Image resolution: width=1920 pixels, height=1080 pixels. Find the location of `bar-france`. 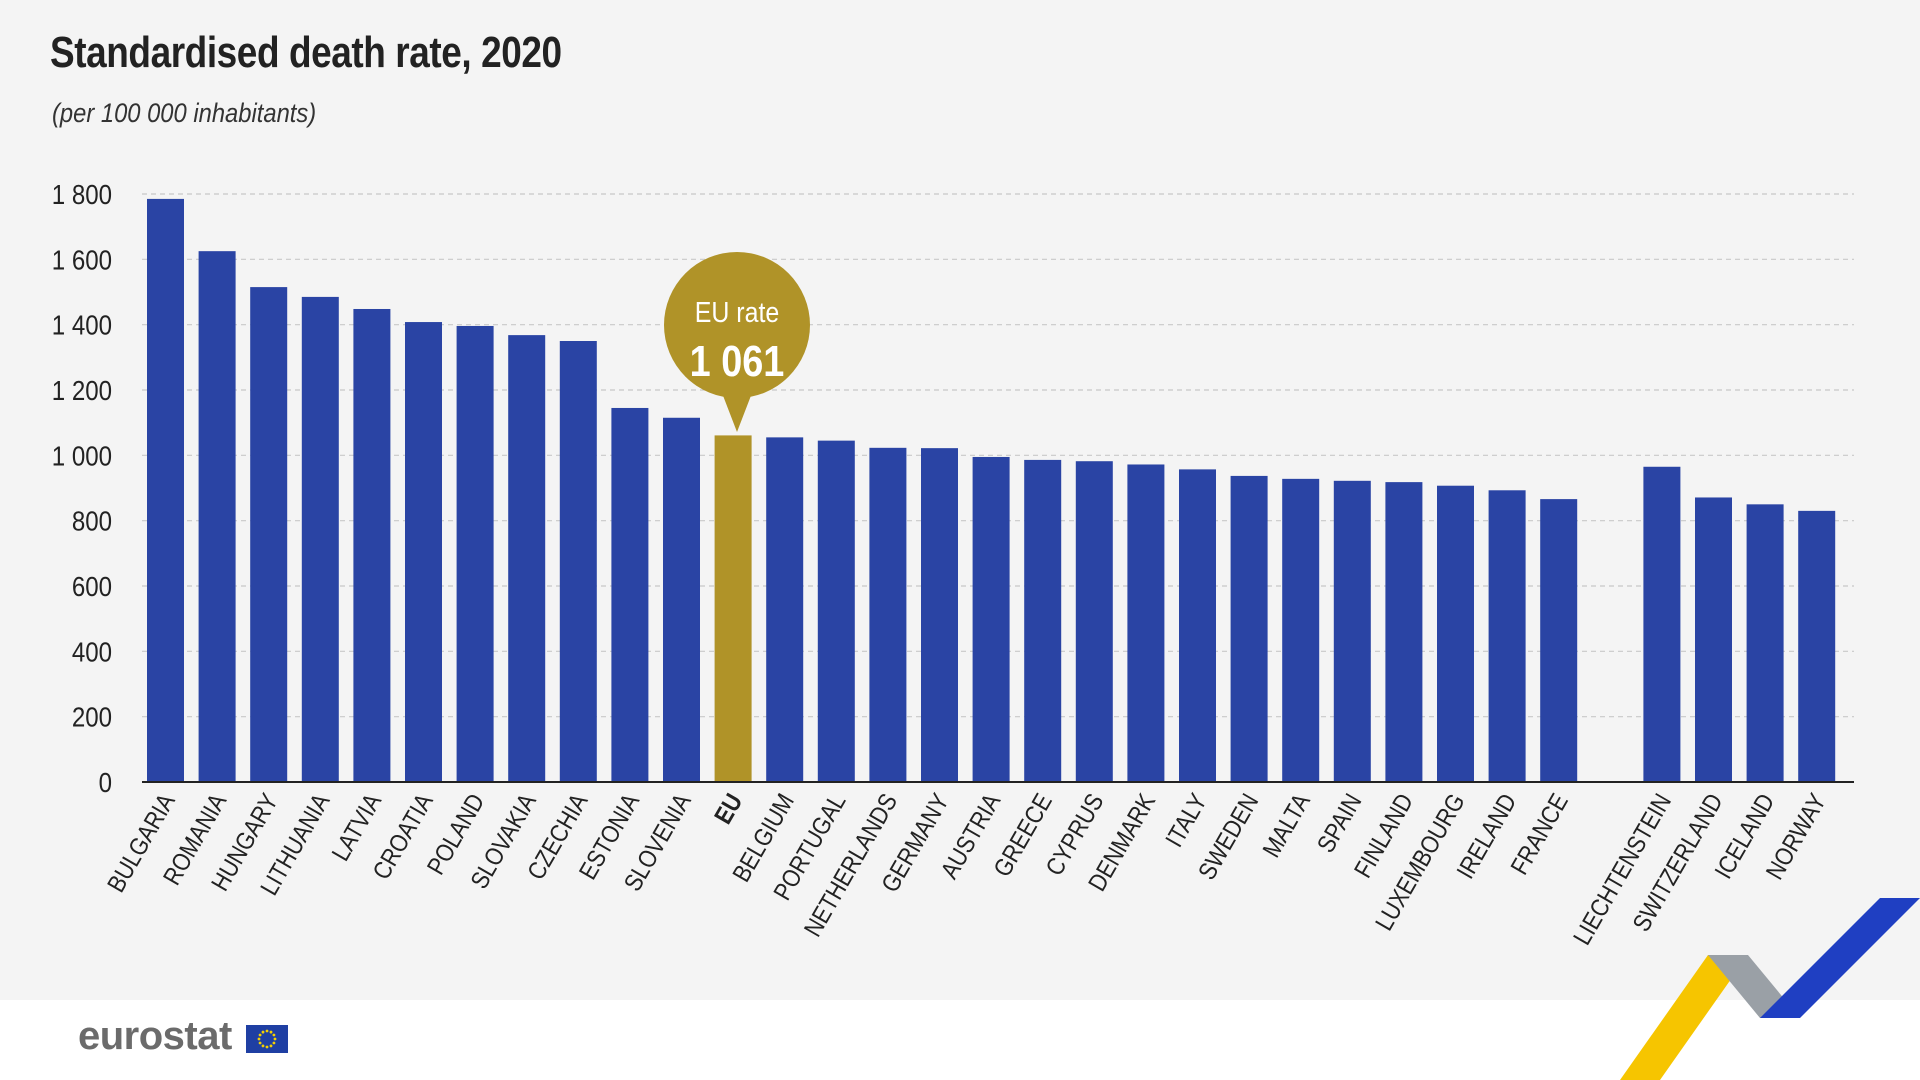

bar-france is located at coordinates (1559, 640).